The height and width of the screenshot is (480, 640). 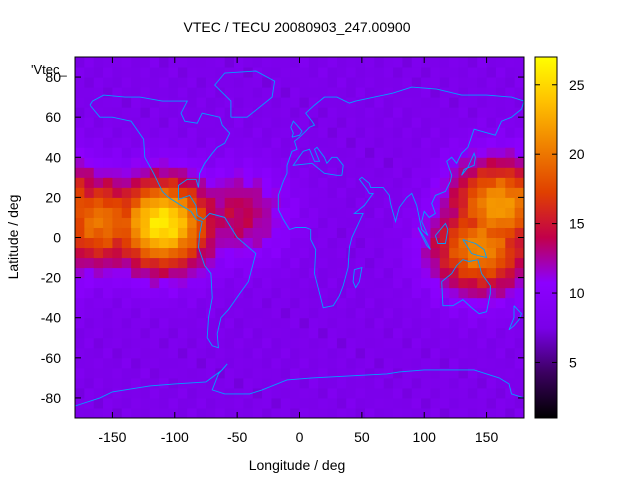 I want to click on y-tick-label: 40, so click(x=53, y=157).